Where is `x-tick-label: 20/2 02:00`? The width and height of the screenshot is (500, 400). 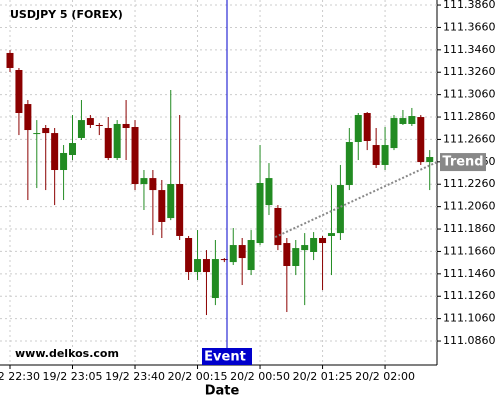
x-tick-label: 20/2 02:00 is located at coordinates (385, 376).